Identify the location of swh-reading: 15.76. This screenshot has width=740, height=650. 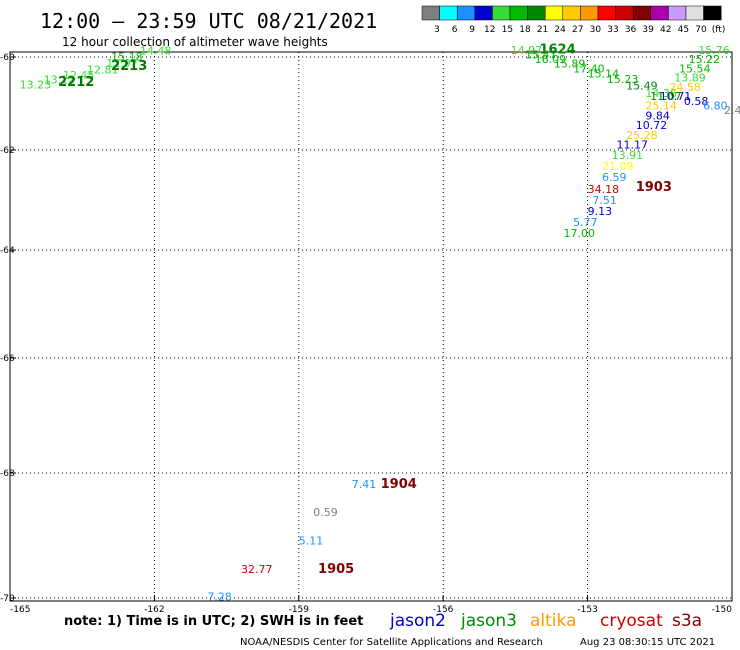
(714, 50).